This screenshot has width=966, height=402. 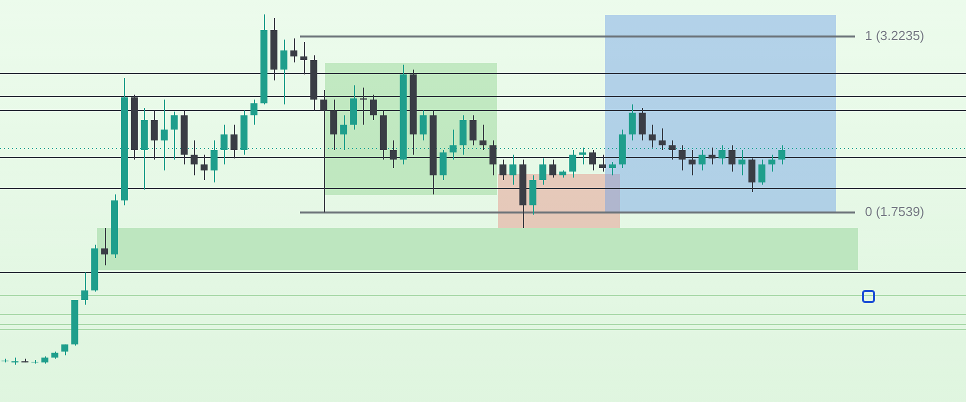 What do you see at coordinates (894, 212) in the screenshot?
I see `ref-line-label: 0 (1.7539)` at bounding box center [894, 212].